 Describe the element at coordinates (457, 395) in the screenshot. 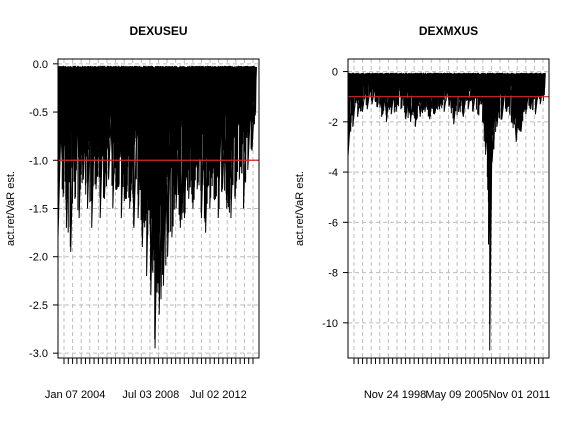

I see `x-tick-label: May 09 2005` at that location.